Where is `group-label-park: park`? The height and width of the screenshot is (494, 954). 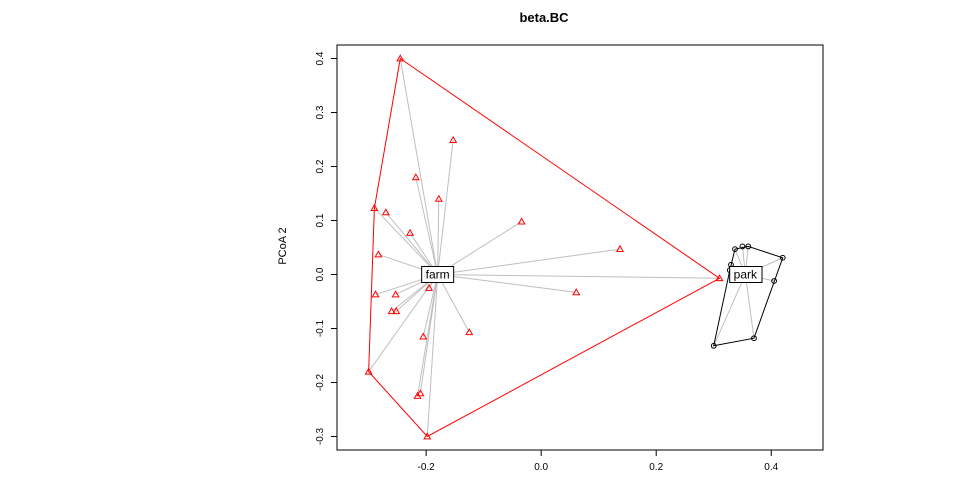 group-label-park: park is located at coordinates (746, 275).